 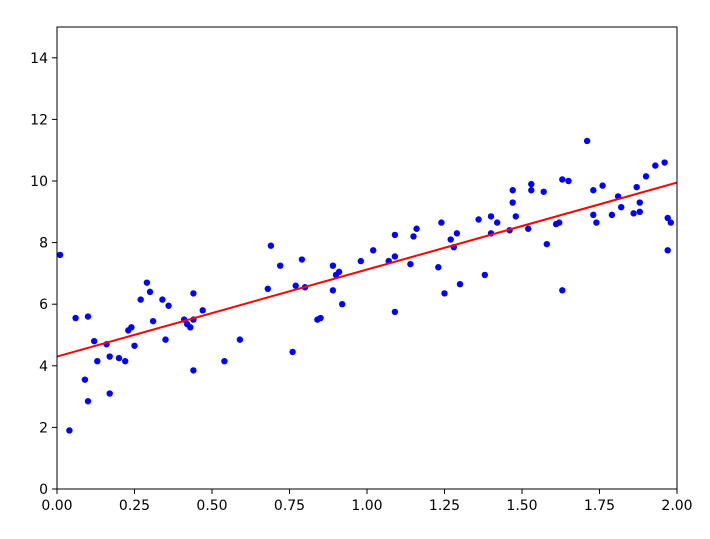 I want to click on y-tick-label: 10, so click(x=39, y=182).